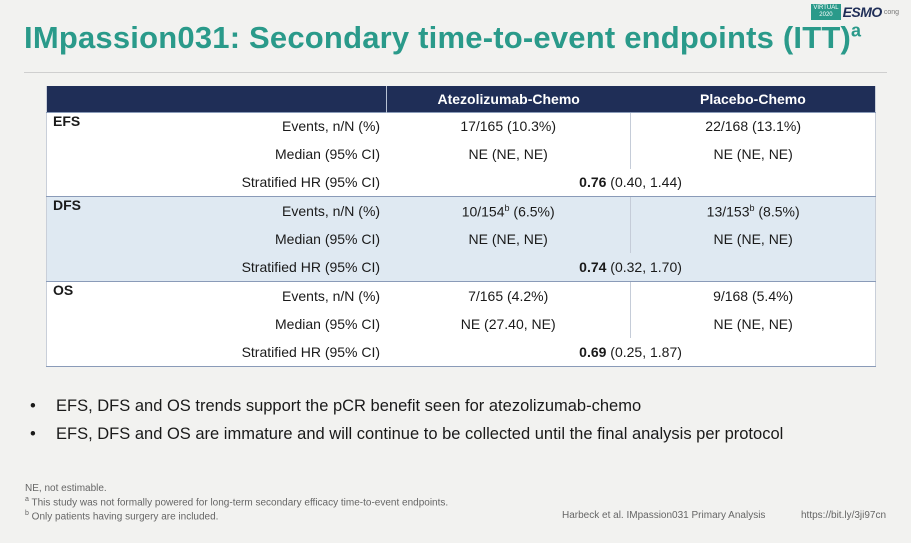 This screenshot has height=543, width=911. Describe the element at coordinates (862, 12) in the screenshot. I see `logo-esmo-text: ESMO` at that location.